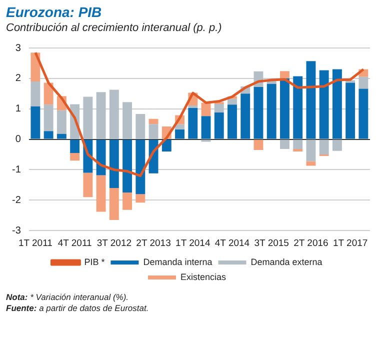  I want to click on y-tick-label: 2, so click(18, 78).